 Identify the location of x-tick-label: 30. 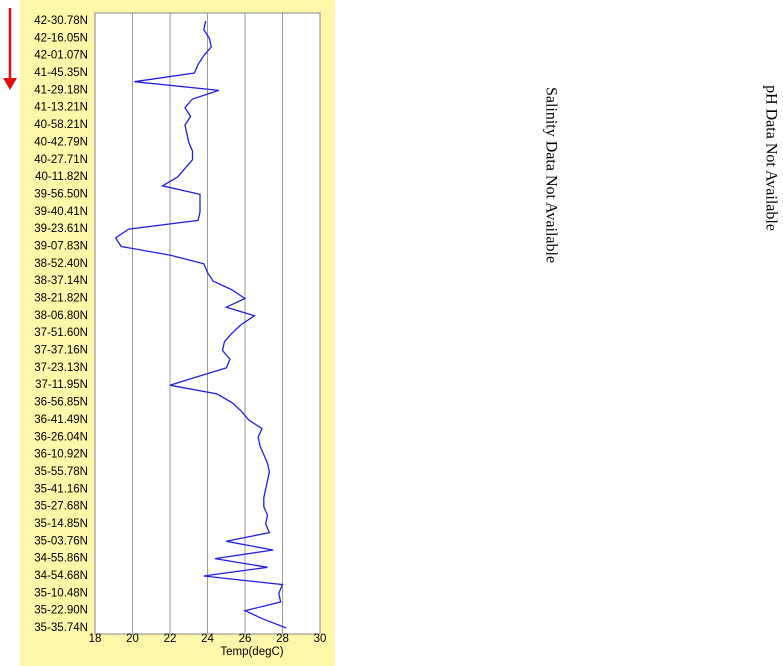
(320, 639).